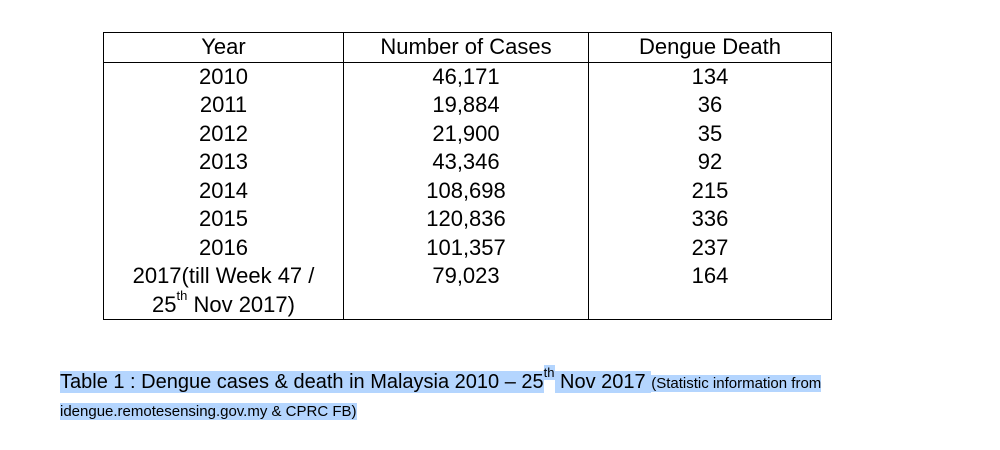  I want to click on header-deaths: Dengue Death, so click(710, 47).